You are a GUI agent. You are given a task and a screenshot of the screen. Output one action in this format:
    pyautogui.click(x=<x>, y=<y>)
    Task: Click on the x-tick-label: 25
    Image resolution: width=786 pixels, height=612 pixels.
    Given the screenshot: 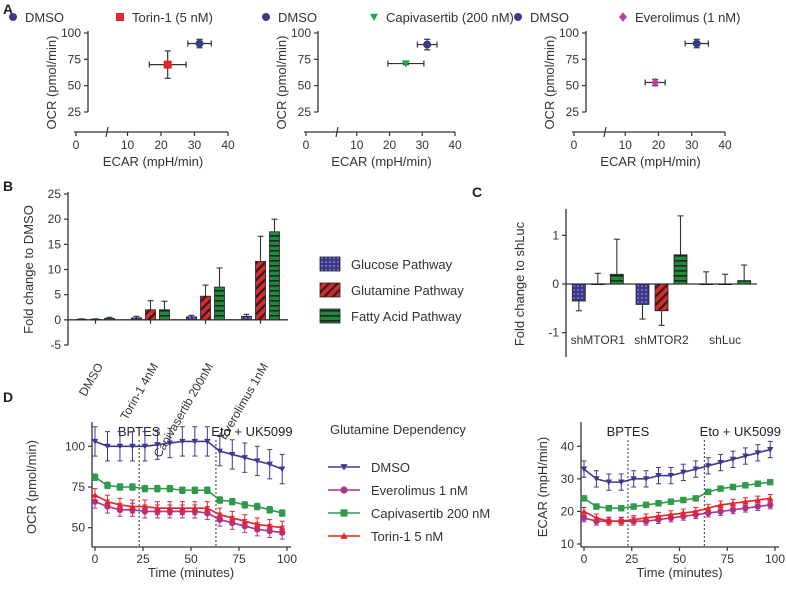 What is the action you would take?
    pyautogui.click(x=143, y=559)
    